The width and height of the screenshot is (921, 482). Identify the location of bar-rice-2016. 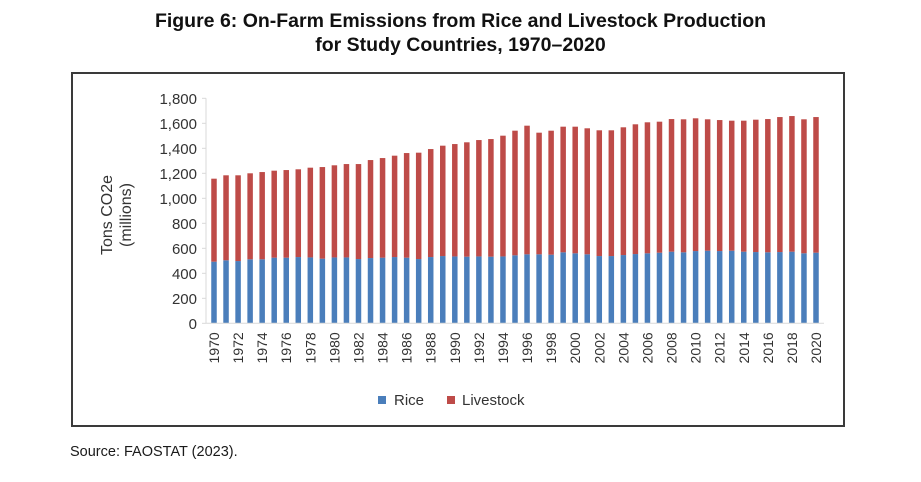
(768, 288).